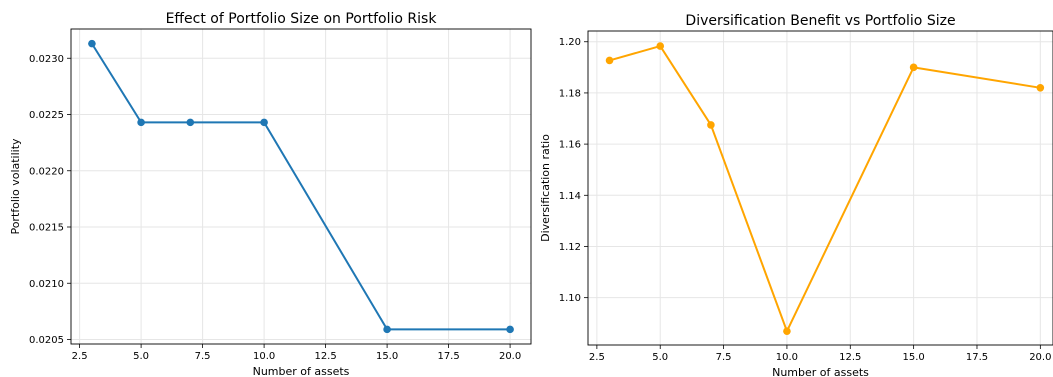 The width and height of the screenshot is (1053, 377). Describe the element at coordinates (570, 247) in the screenshot. I see `y-tick-label: 1.12` at that location.